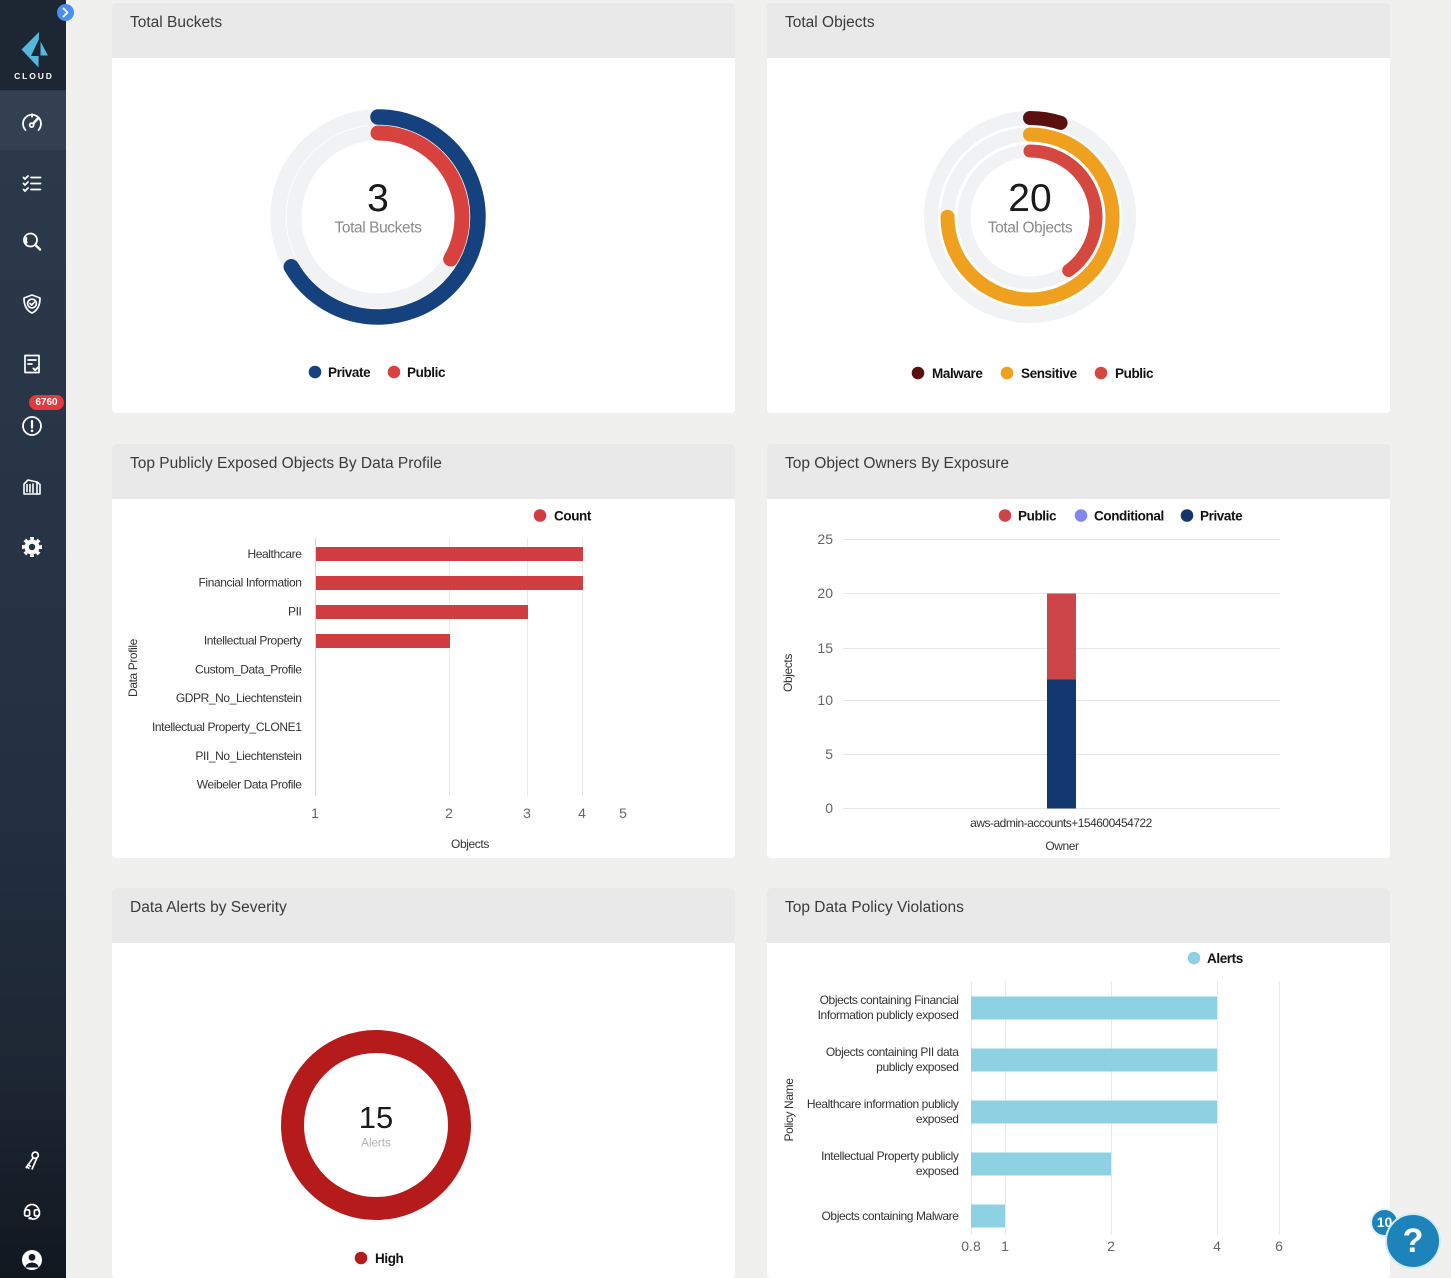  I want to click on svg-text: PII, so click(295, 612).